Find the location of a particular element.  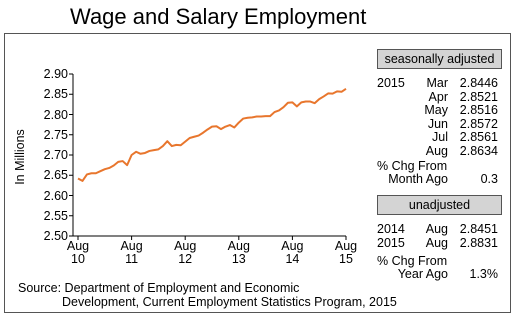

row-value: 2.8516 is located at coordinates (478, 110).